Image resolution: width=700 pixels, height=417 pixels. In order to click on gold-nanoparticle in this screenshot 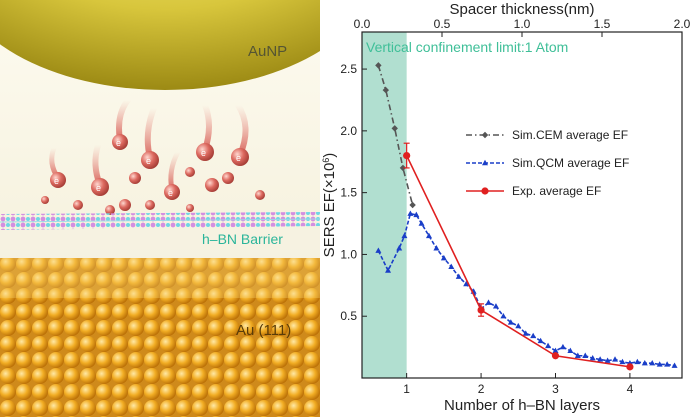, I will do `click(160, 45)`.